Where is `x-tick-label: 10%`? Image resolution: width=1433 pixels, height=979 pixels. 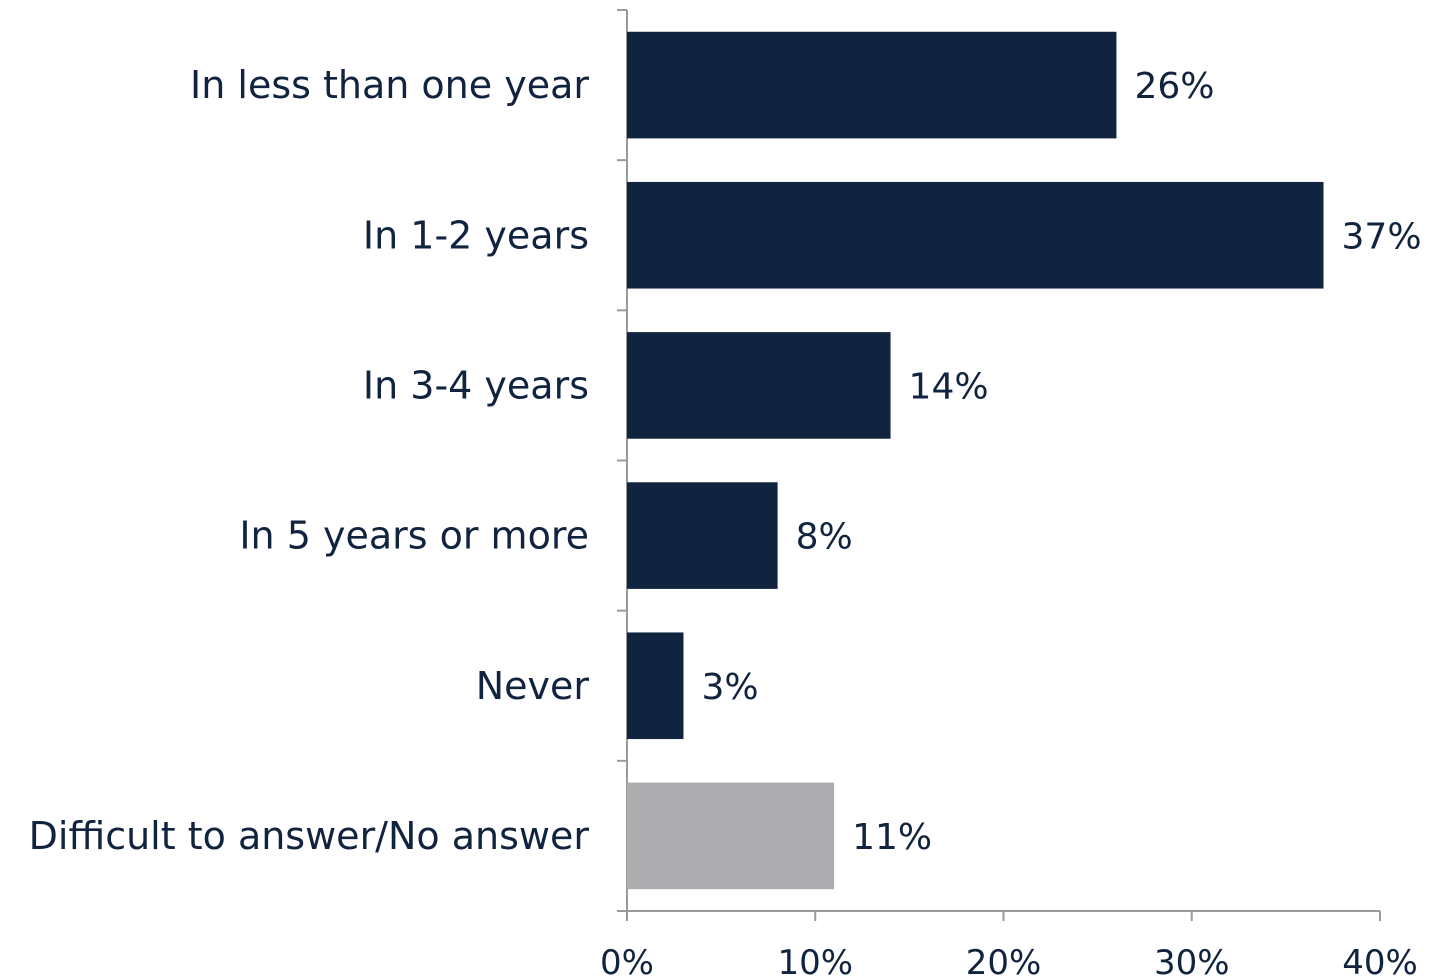
x-tick-label: 10% is located at coordinates (815, 961).